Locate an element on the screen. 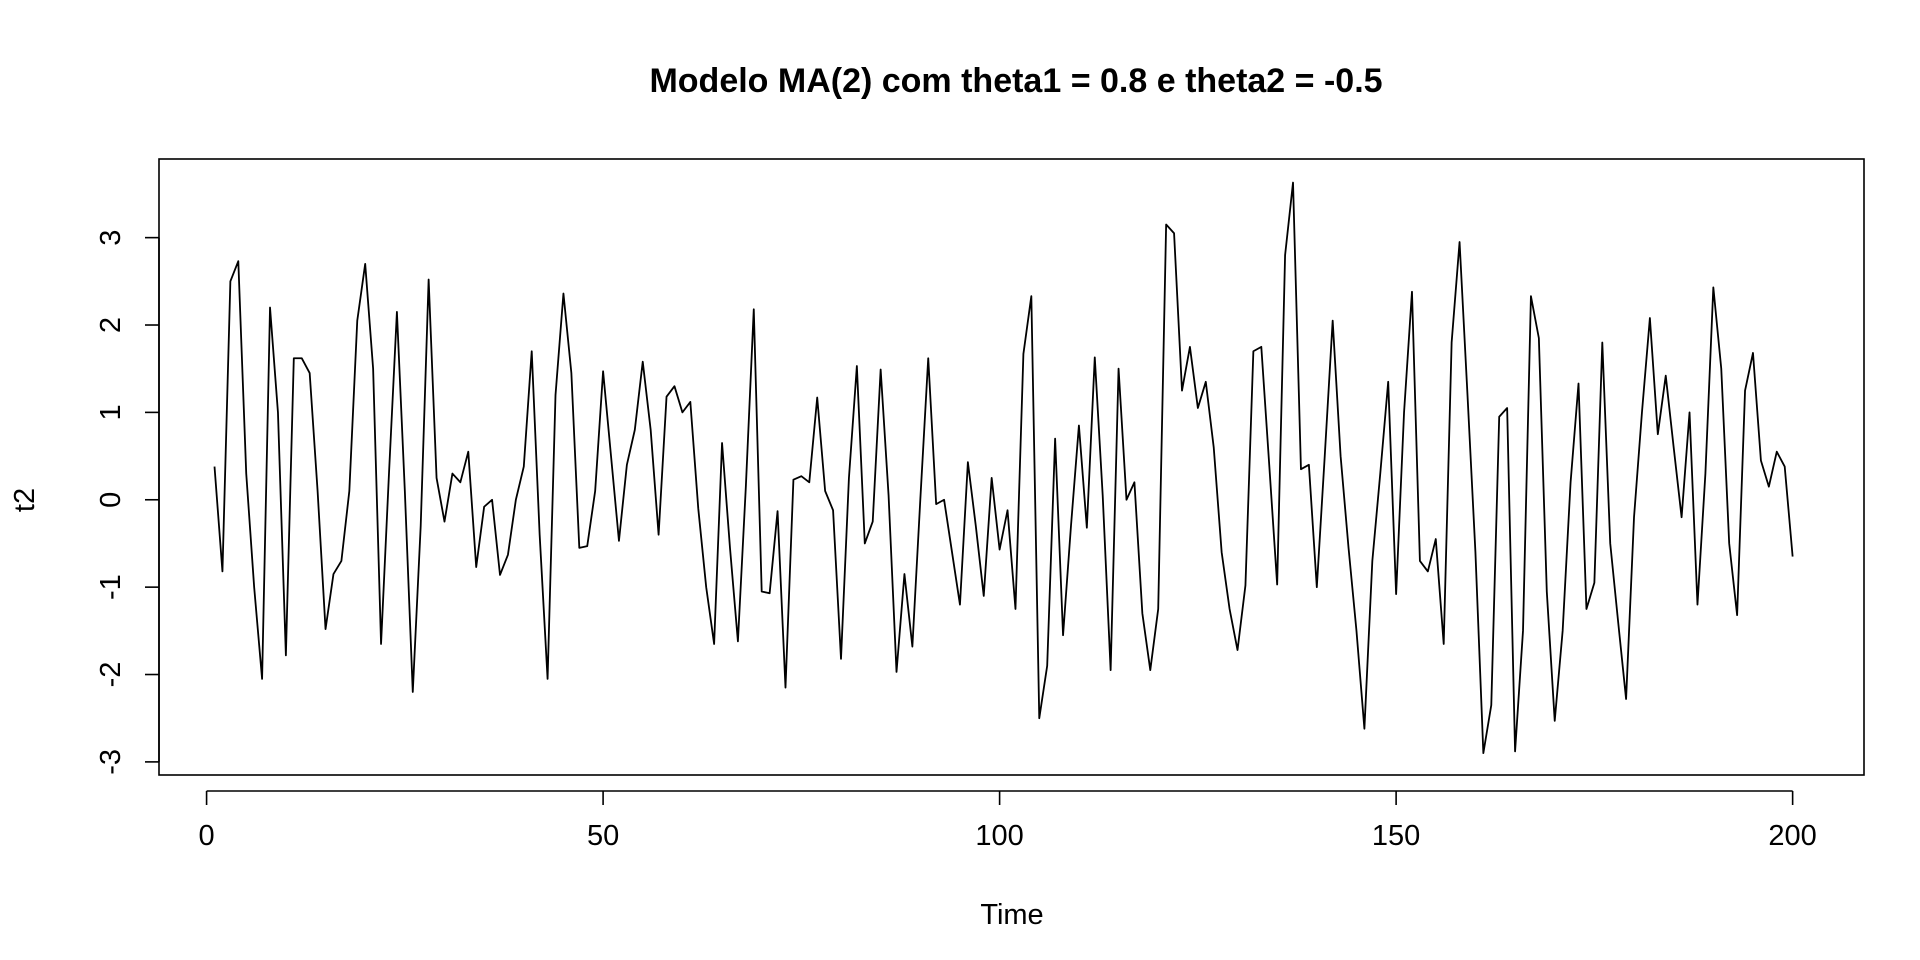  x-tick-label: 150 is located at coordinates (1396, 836).